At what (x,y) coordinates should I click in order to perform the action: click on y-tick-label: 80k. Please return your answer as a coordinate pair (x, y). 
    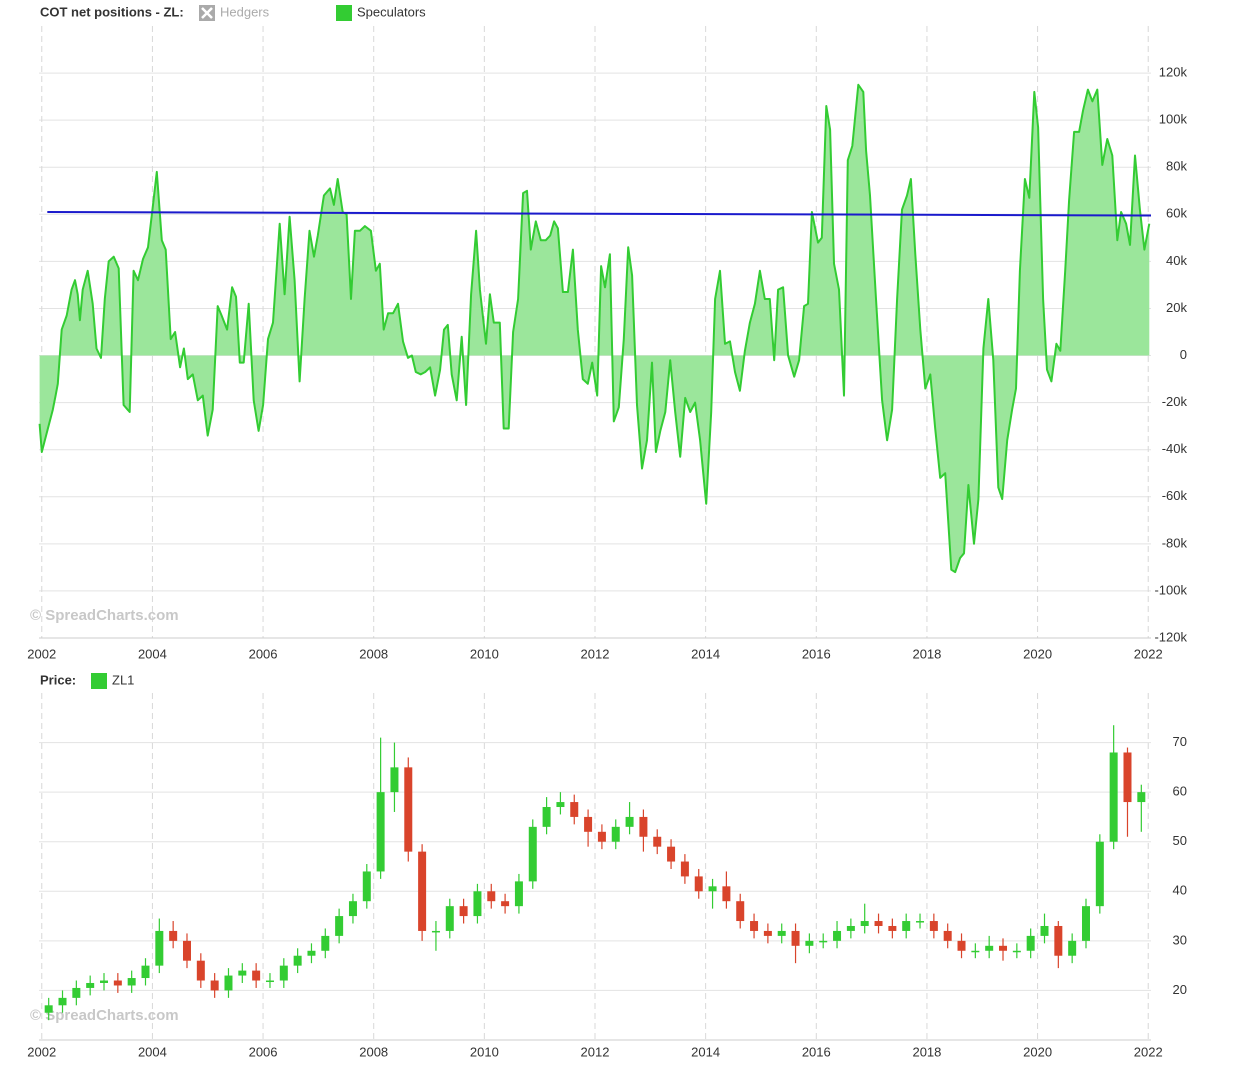
    Looking at the image, I should click on (1176, 166).